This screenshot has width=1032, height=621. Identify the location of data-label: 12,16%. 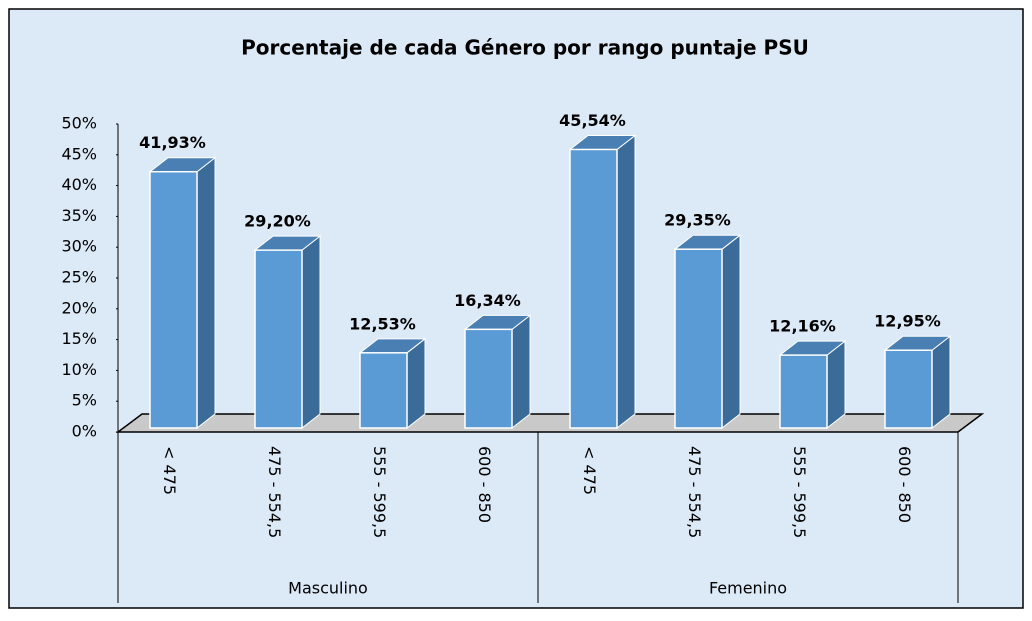
(802, 326).